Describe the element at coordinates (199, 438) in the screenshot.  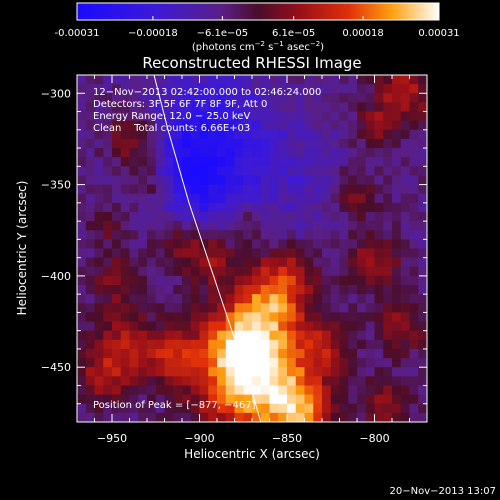
I see `x-tick-label: −900` at that location.